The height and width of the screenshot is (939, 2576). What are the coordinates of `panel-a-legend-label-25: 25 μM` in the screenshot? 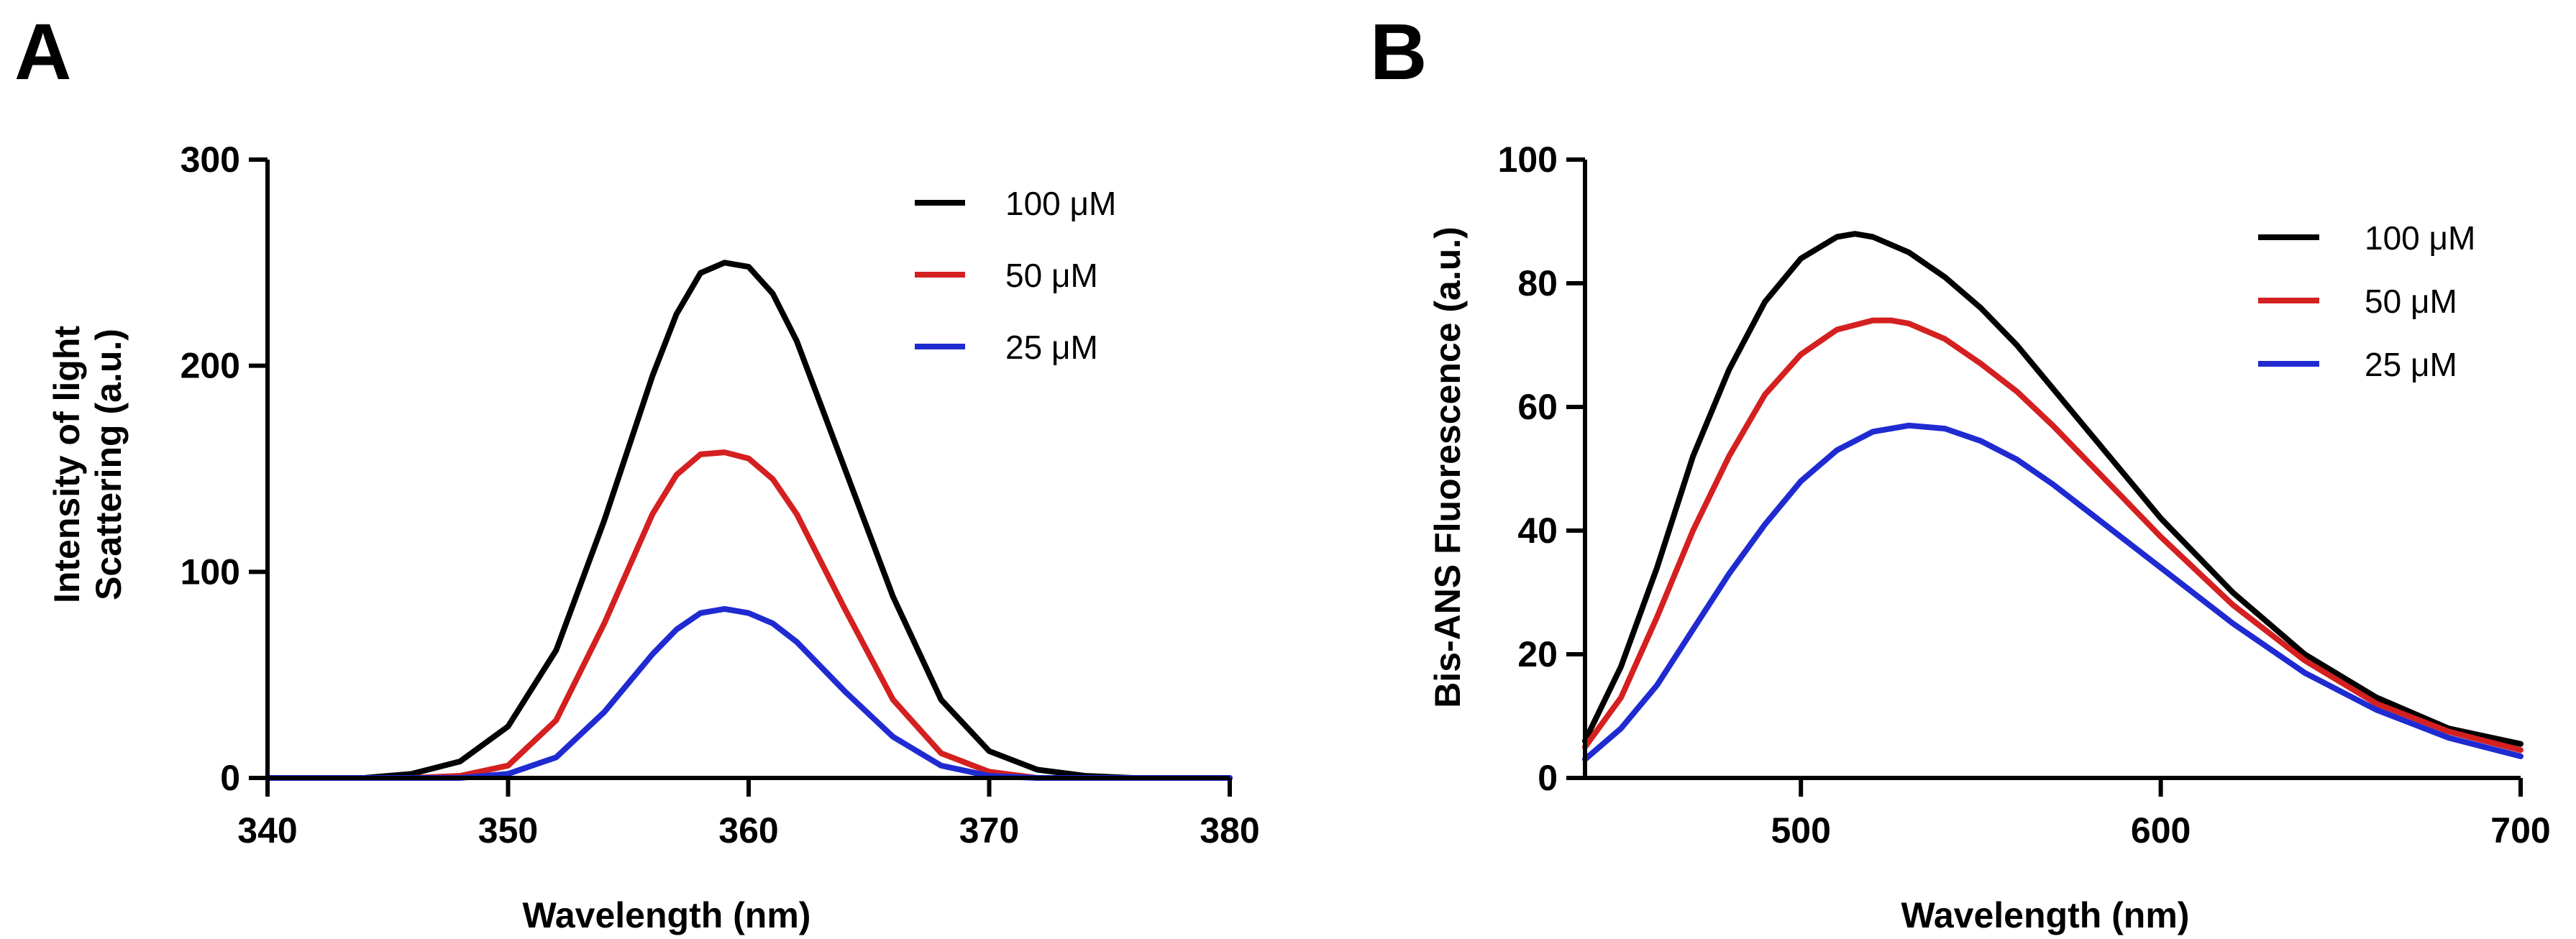 It's located at (1051, 347).